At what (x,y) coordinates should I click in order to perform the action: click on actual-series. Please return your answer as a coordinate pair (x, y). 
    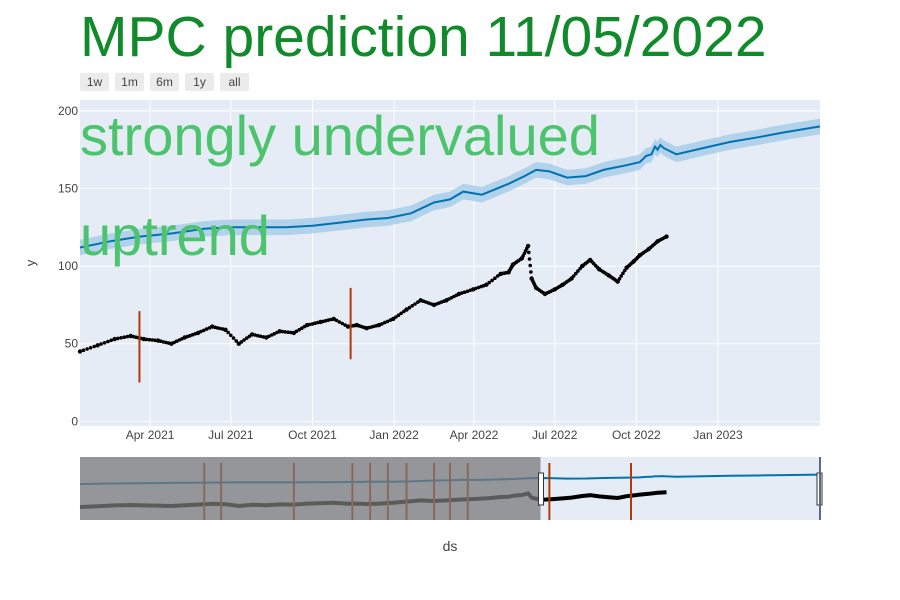
    Looking at the image, I should click on (373, 294).